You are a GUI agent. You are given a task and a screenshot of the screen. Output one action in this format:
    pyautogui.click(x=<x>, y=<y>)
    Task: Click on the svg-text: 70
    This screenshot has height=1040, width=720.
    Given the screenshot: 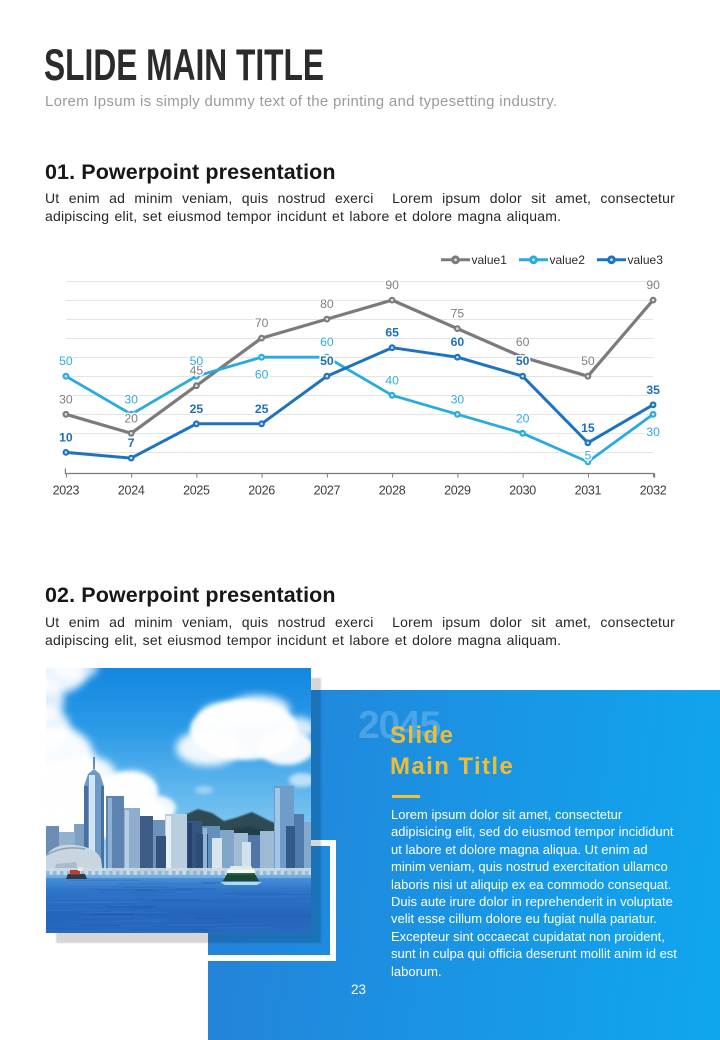 What is the action you would take?
    pyautogui.click(x=262, y=323)
    